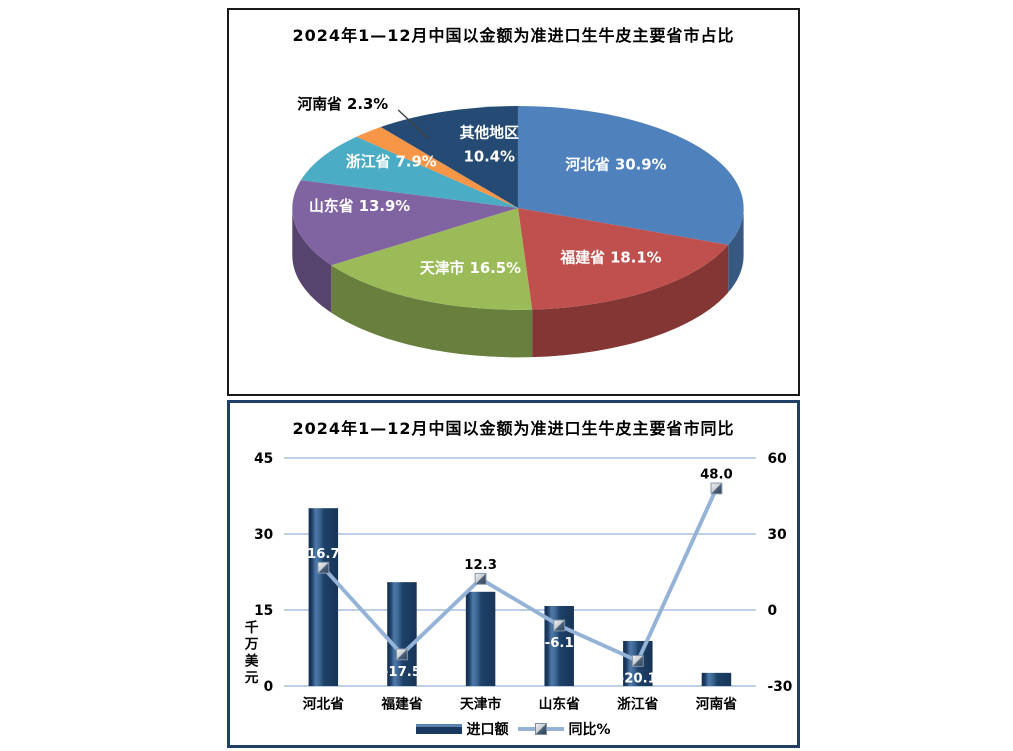 This screenshot has width=1013, height=751. What do you see at coordinates (251, 645) in the screenshot?
I see `left-axis-title: 万` at bounding box center [251, 645].